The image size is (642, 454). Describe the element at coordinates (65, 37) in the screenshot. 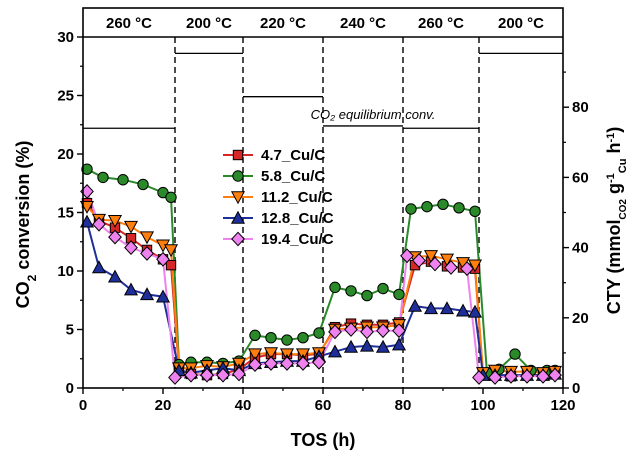

I see `y-left-tick-label-6: 30` at that location.